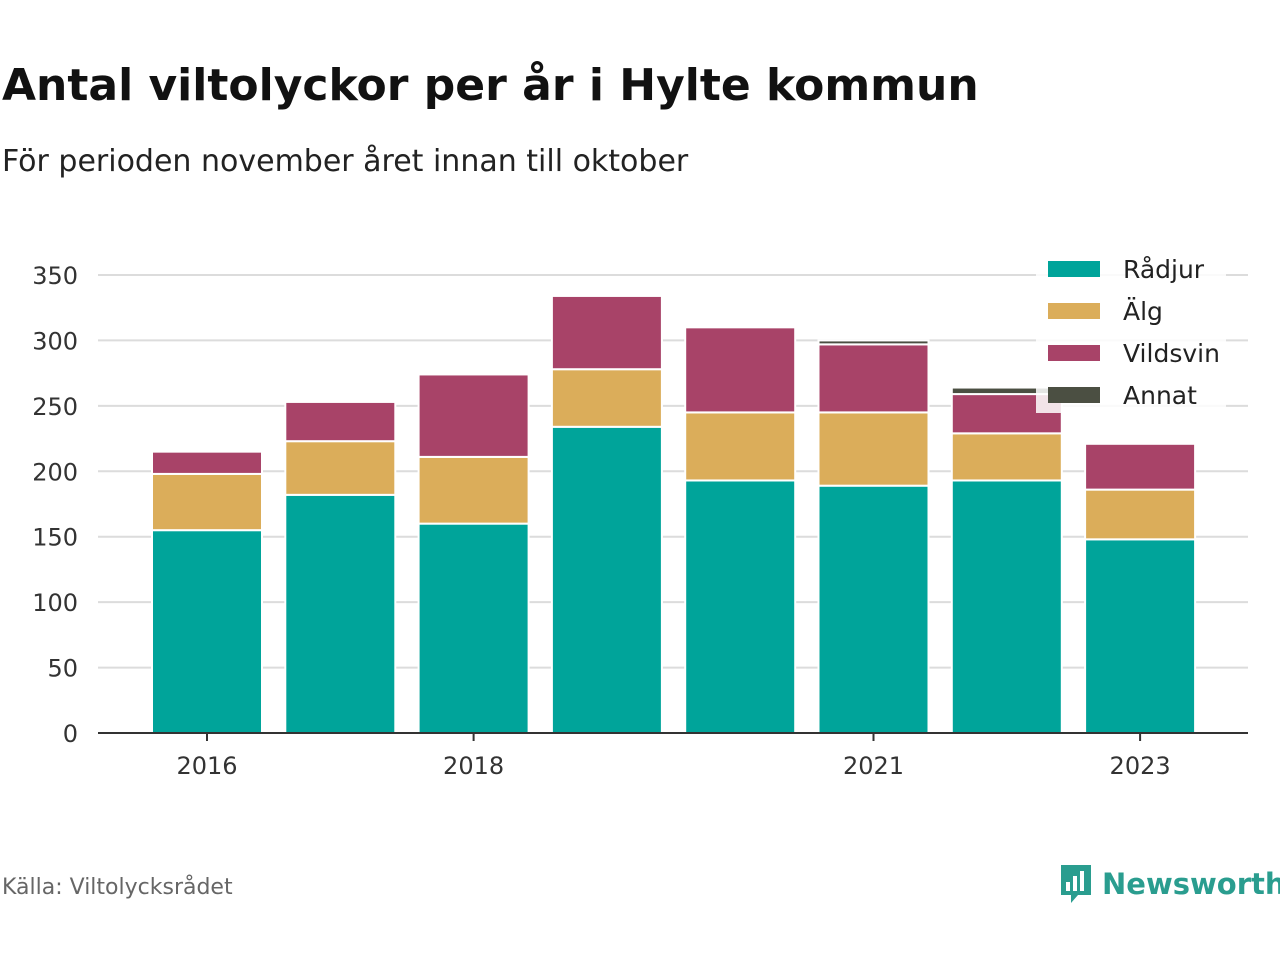 This screenshot has width=1280, height=960. Describe the element at coordinates (55, 538) in the screenshot. I see `y-tick-label: 150` at that location.